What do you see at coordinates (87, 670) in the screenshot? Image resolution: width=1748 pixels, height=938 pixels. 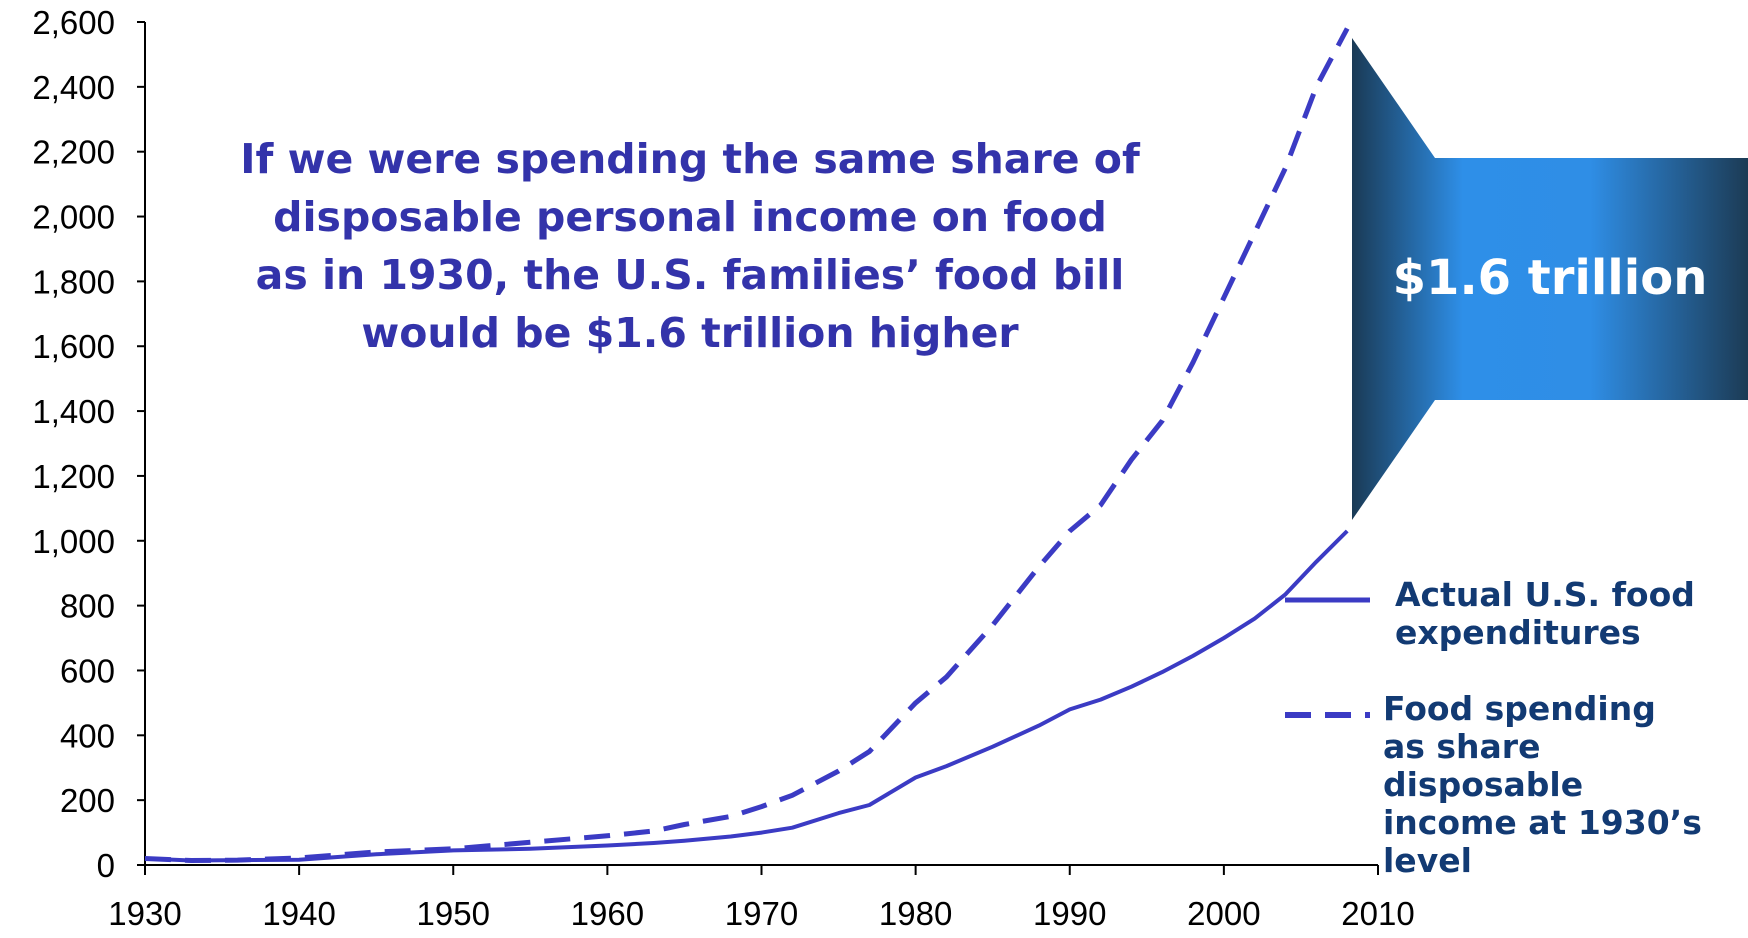 I see `y-tick-label: 600` at bounding box center [87, 670].